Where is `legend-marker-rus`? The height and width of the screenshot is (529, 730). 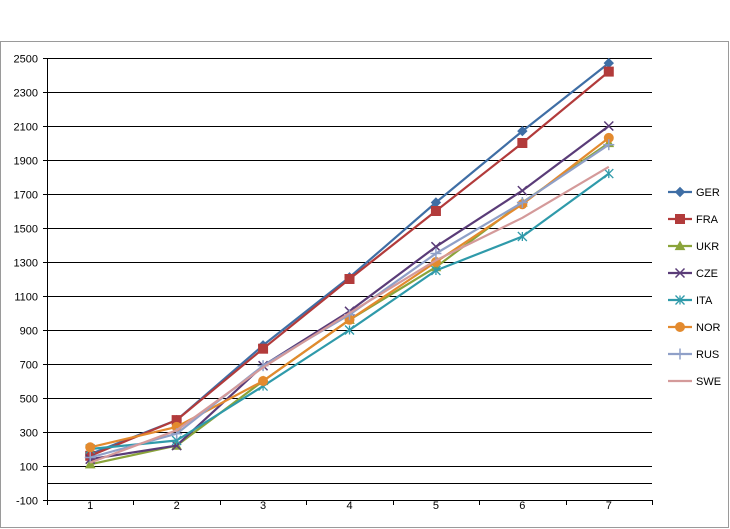
legend-marker-rus is located at coordinates (680, 354).